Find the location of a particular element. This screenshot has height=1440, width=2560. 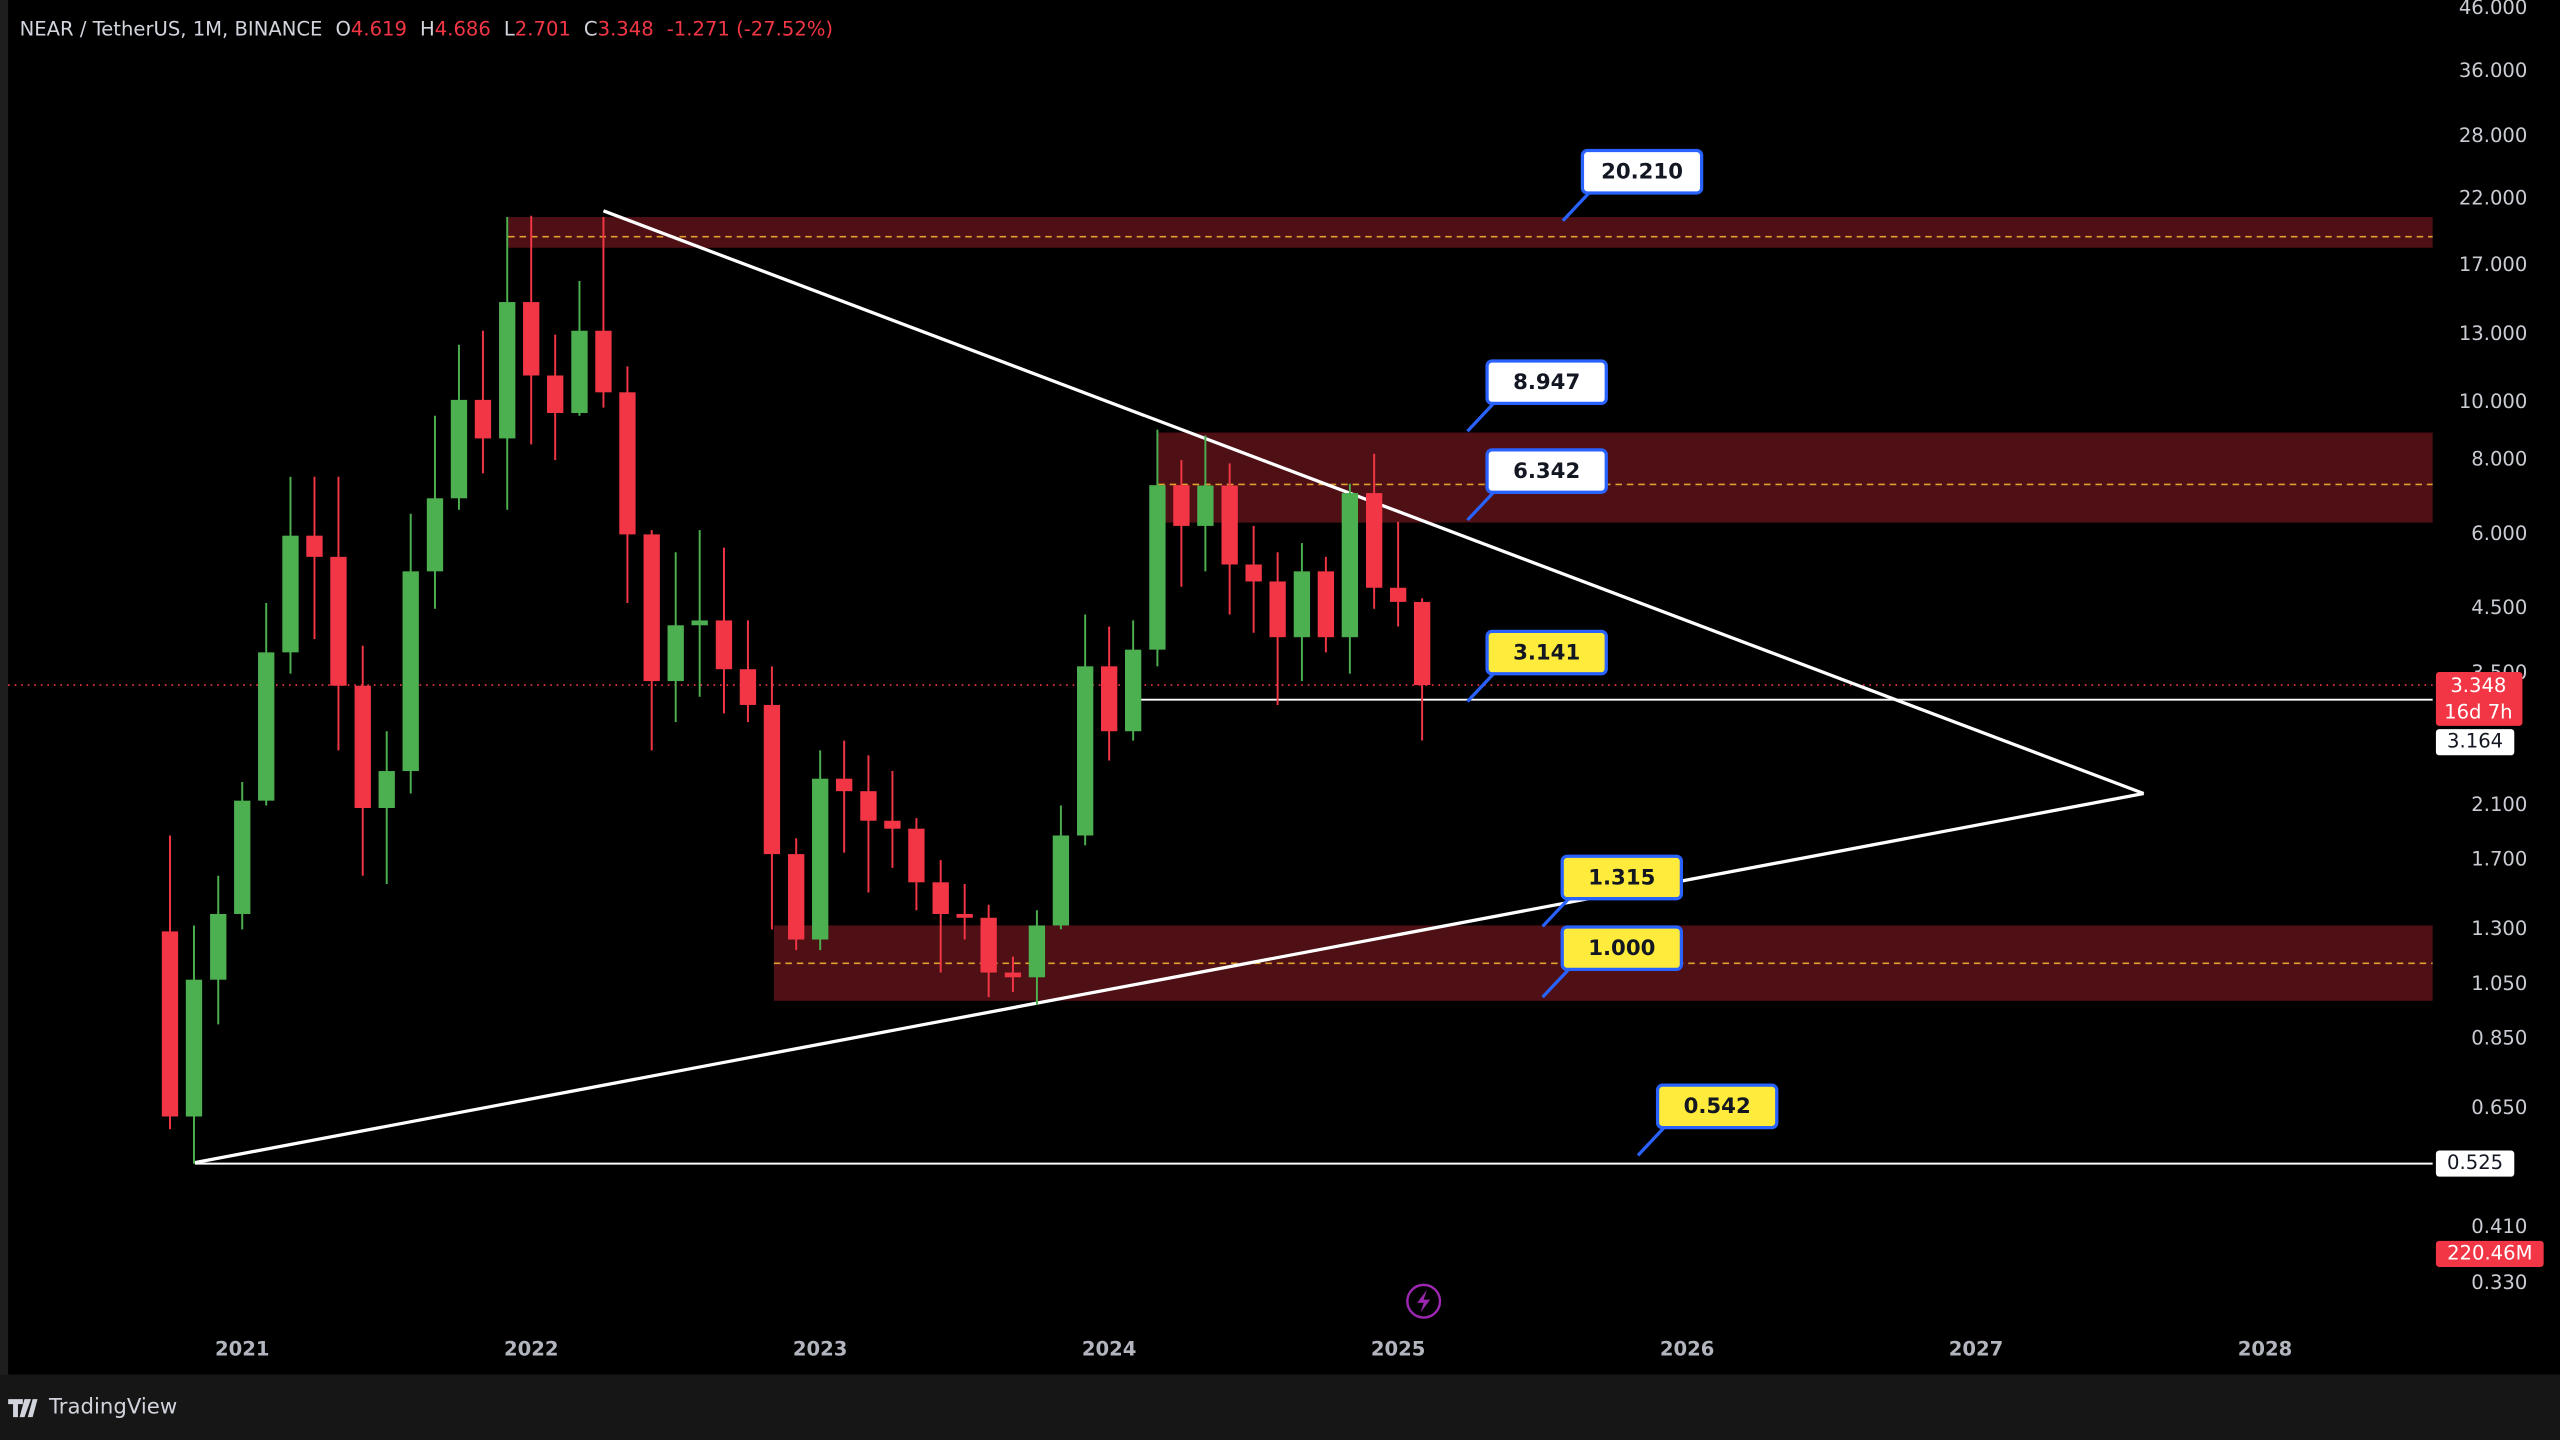

callout-label: 0.542 is located at coordinates (1717, 1106).